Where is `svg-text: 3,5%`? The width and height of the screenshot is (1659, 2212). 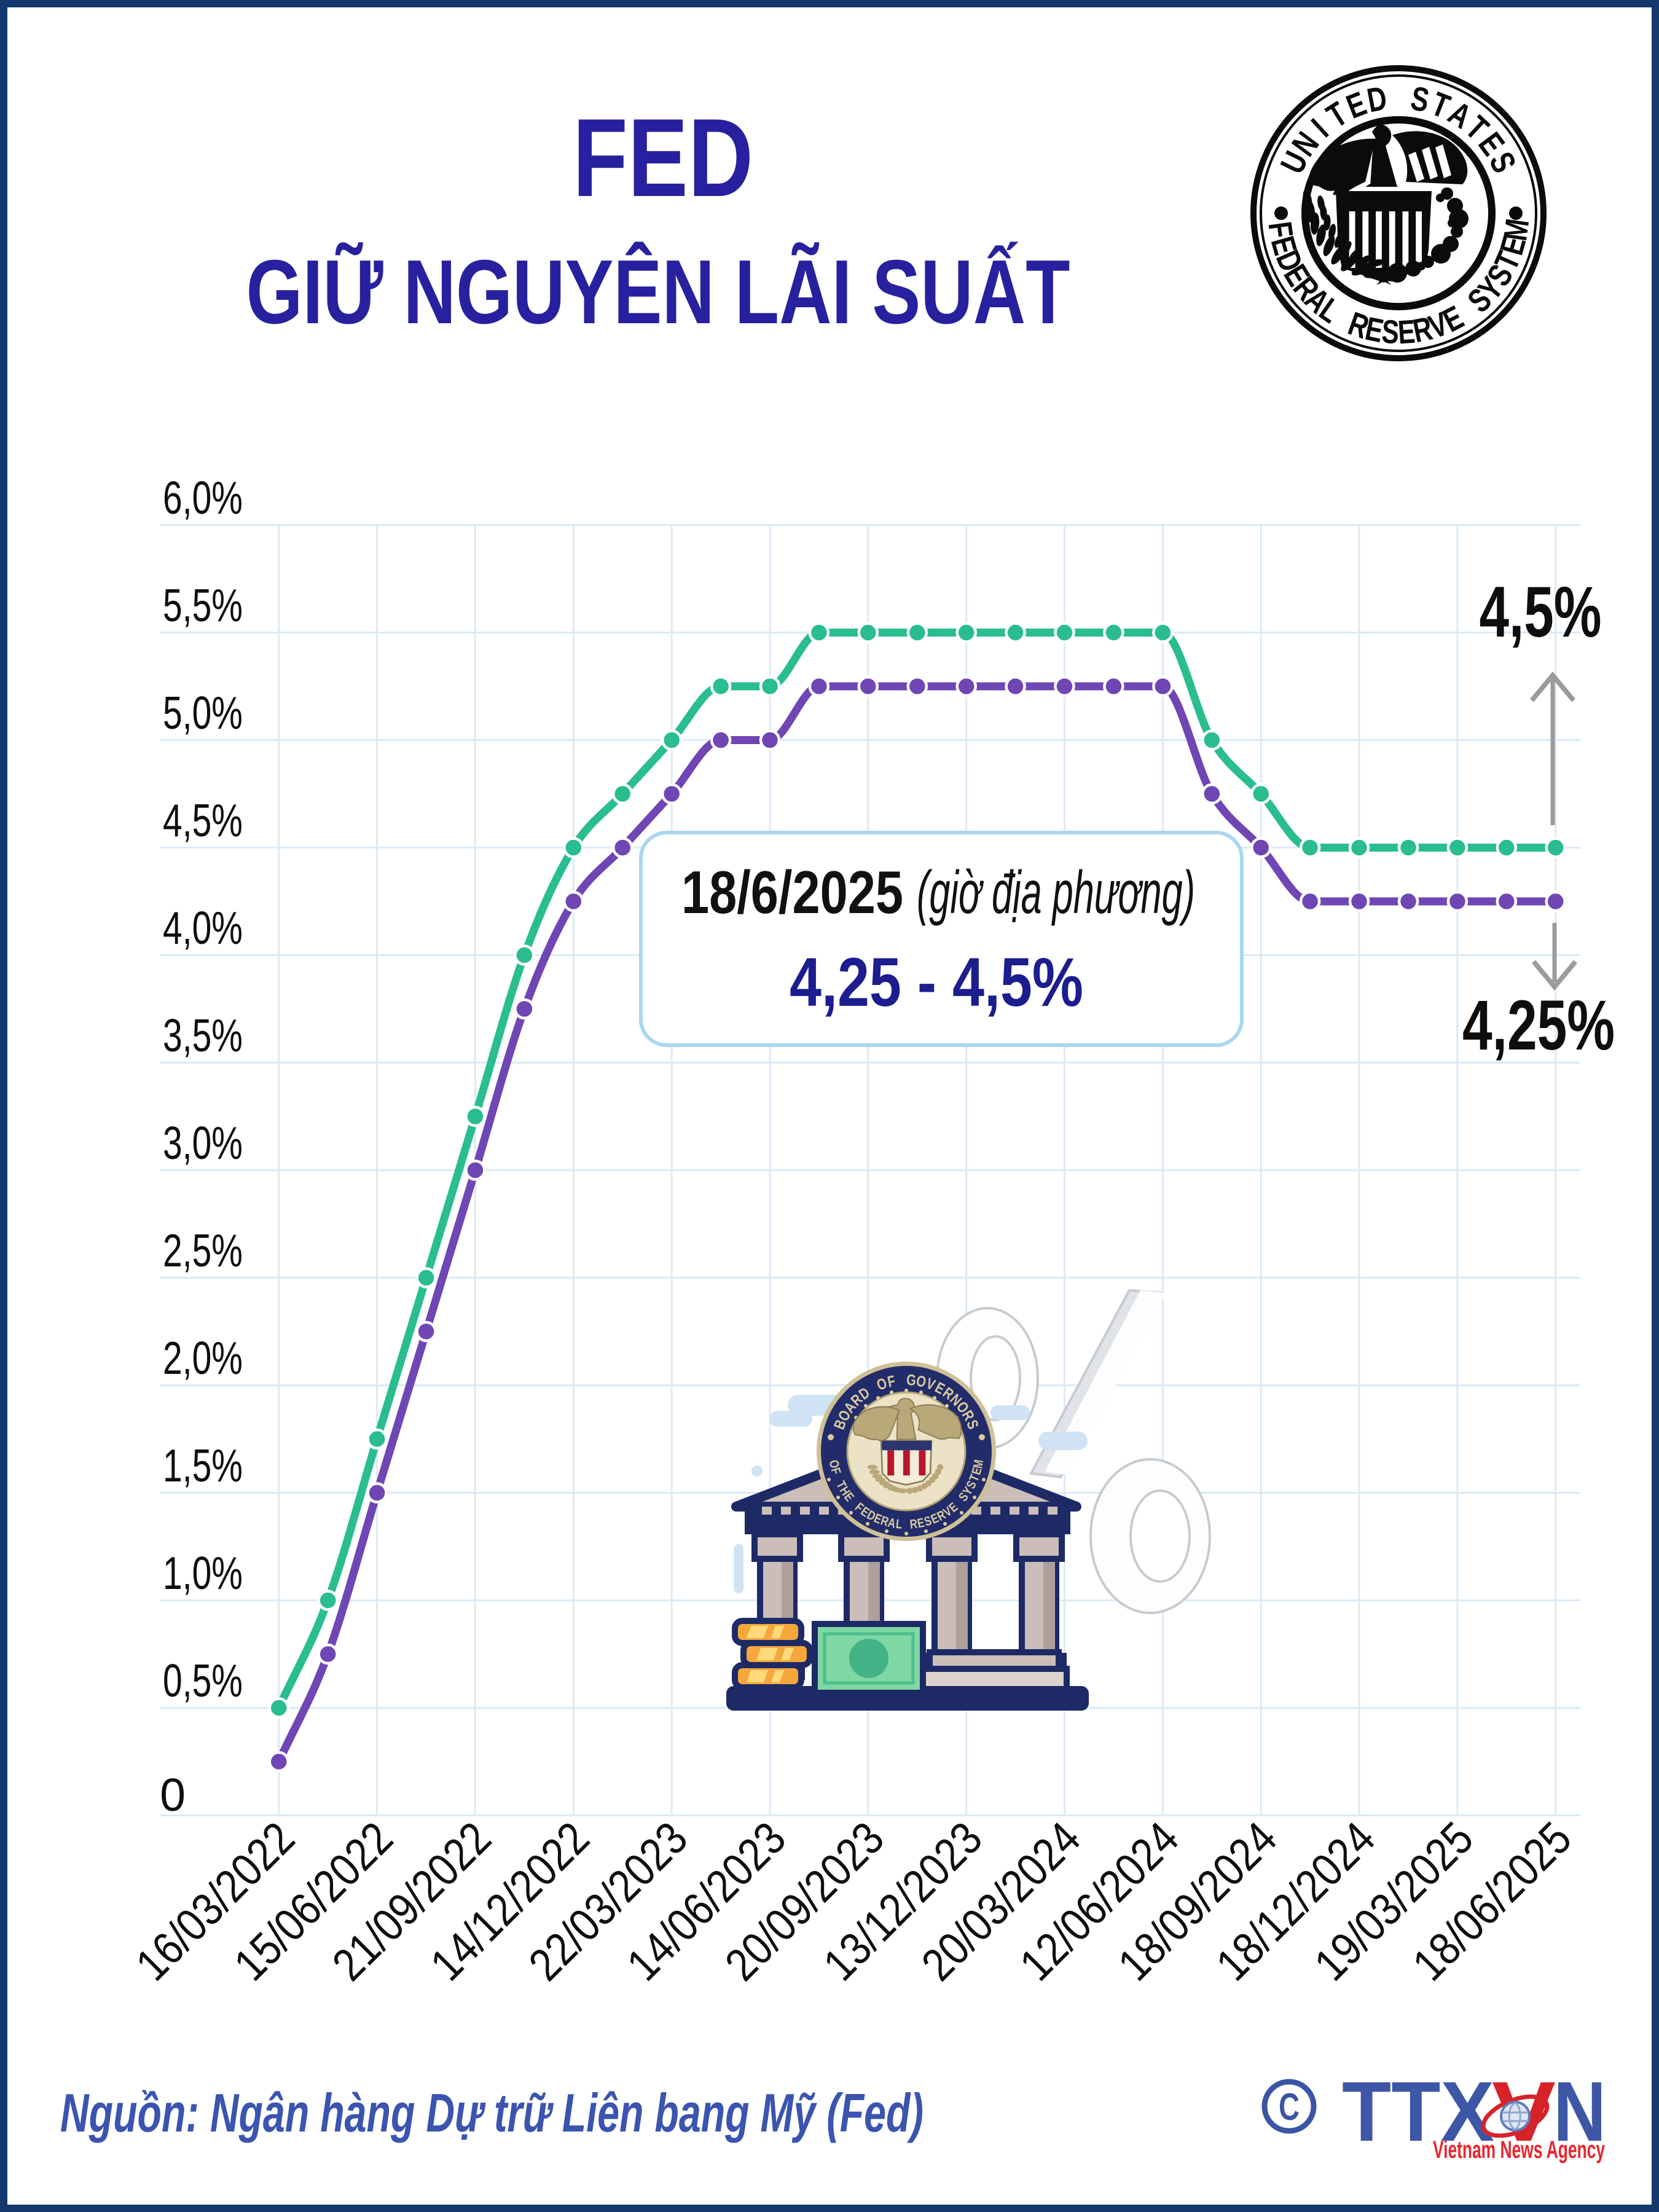 svg-text: 3,5% is located at coordinates (203, 1035).